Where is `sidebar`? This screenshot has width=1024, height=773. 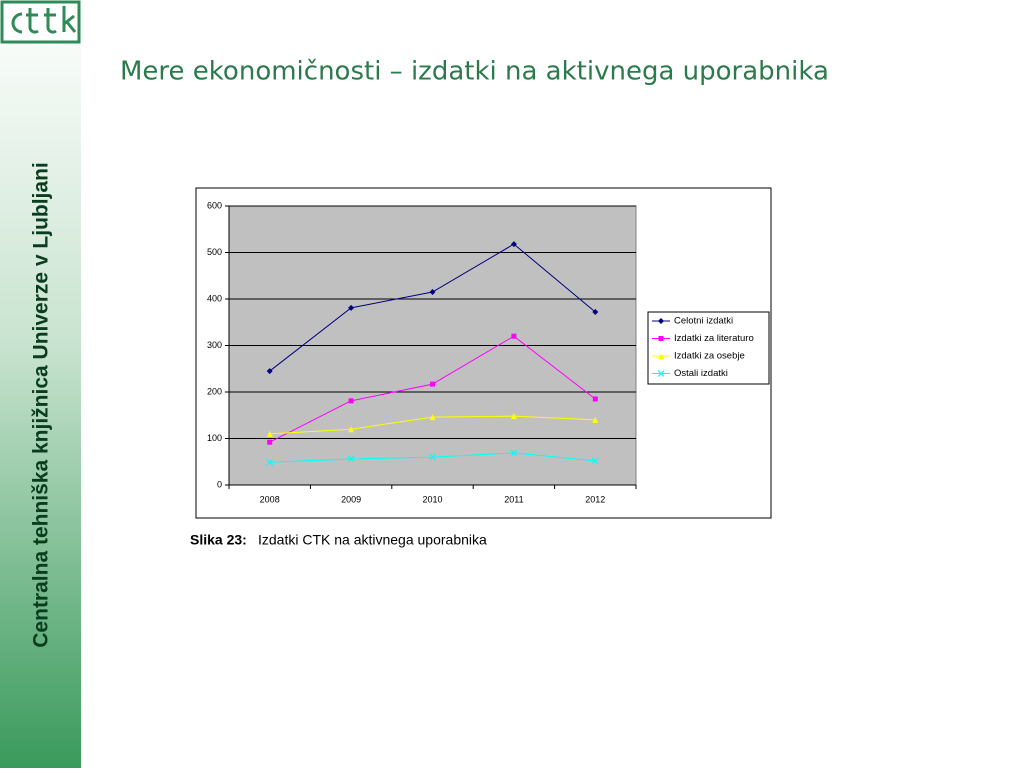
sidebar is located at coordinates (40, 384).